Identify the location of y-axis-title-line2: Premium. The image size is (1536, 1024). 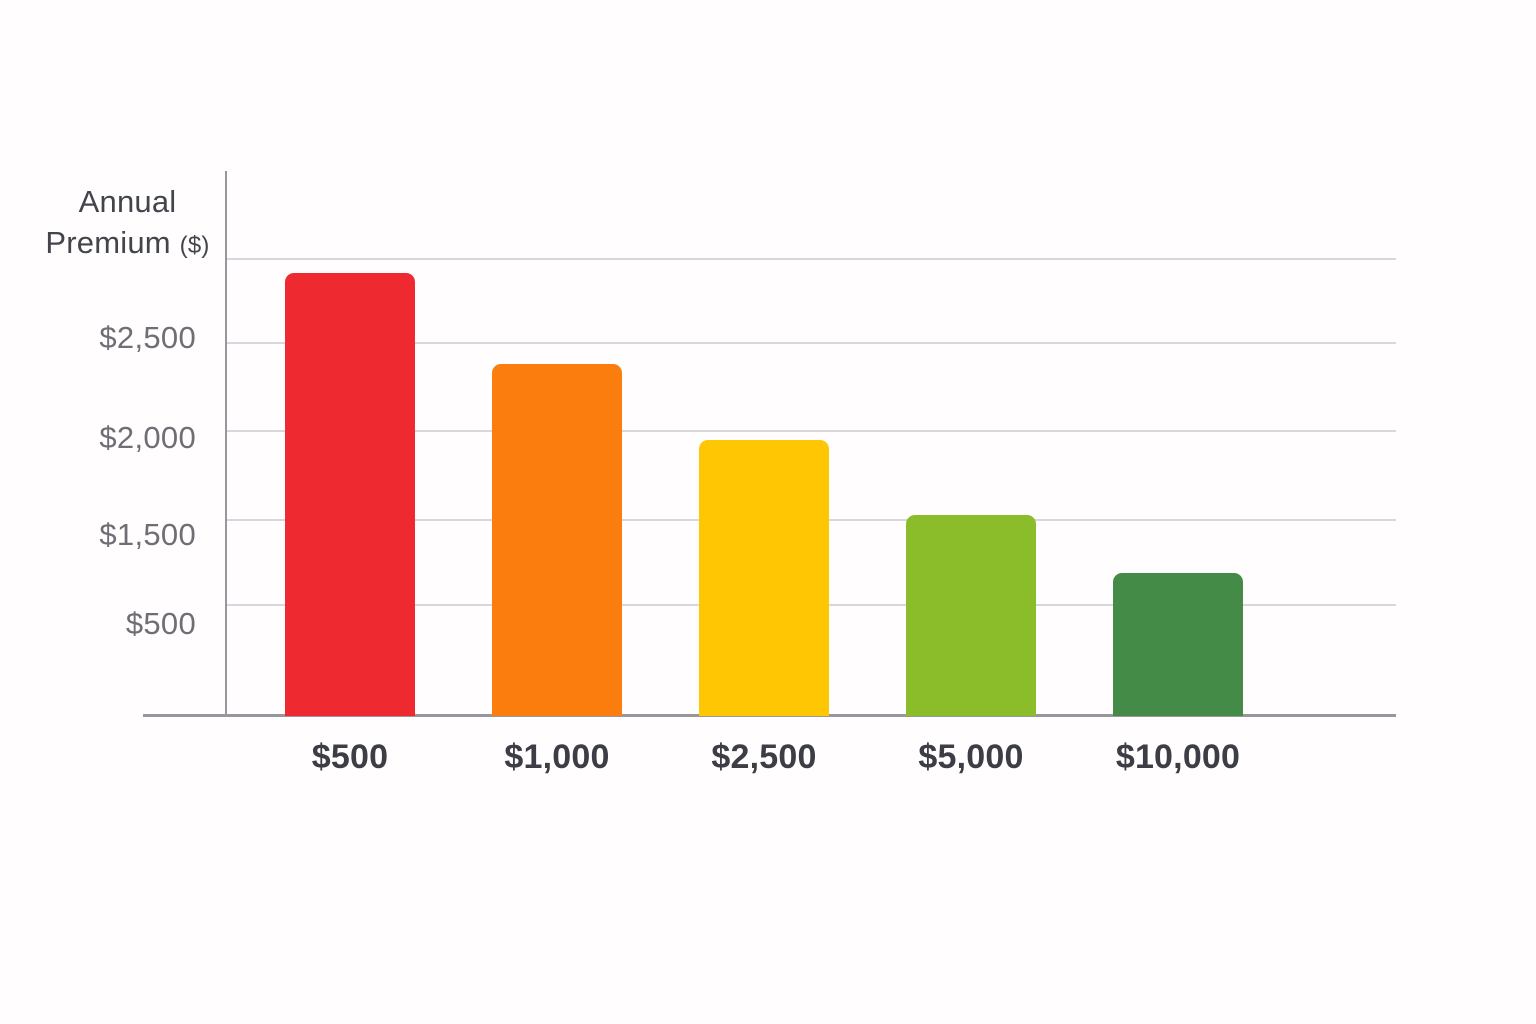
(108, 242).